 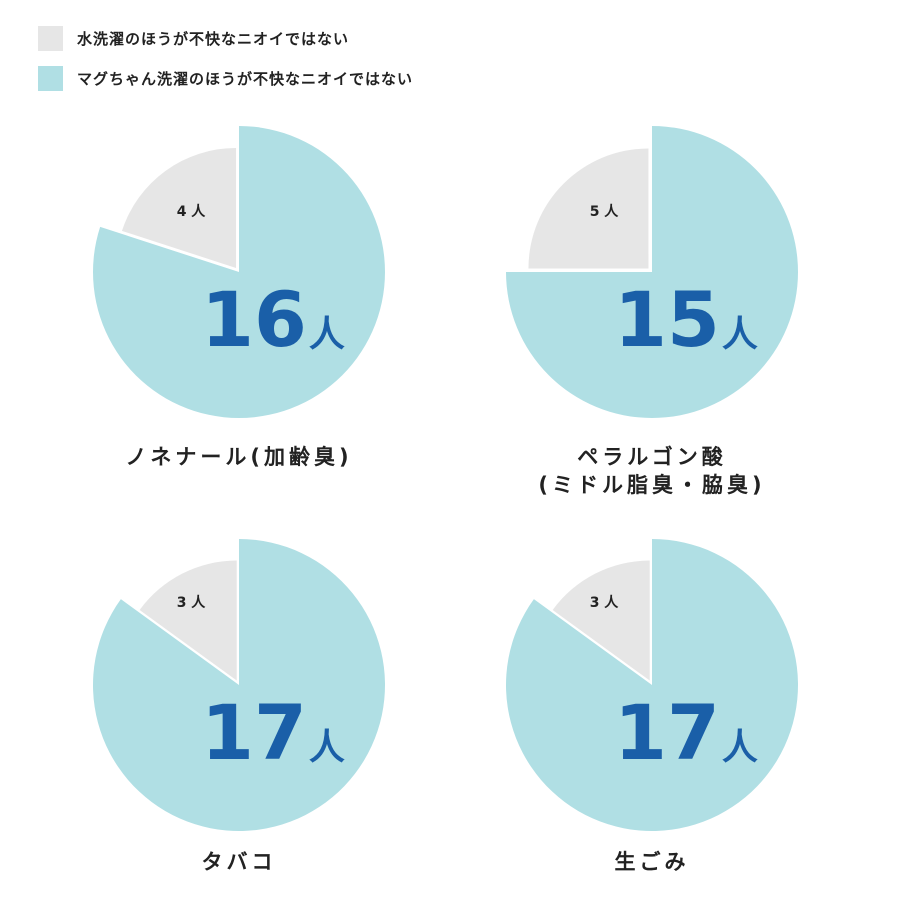 What do you see at coordinates (213, 39) in the screenshot?
I see `legend-label: 水洗濯のほうが不快なニオイではない` at bounding box center [213, 39].